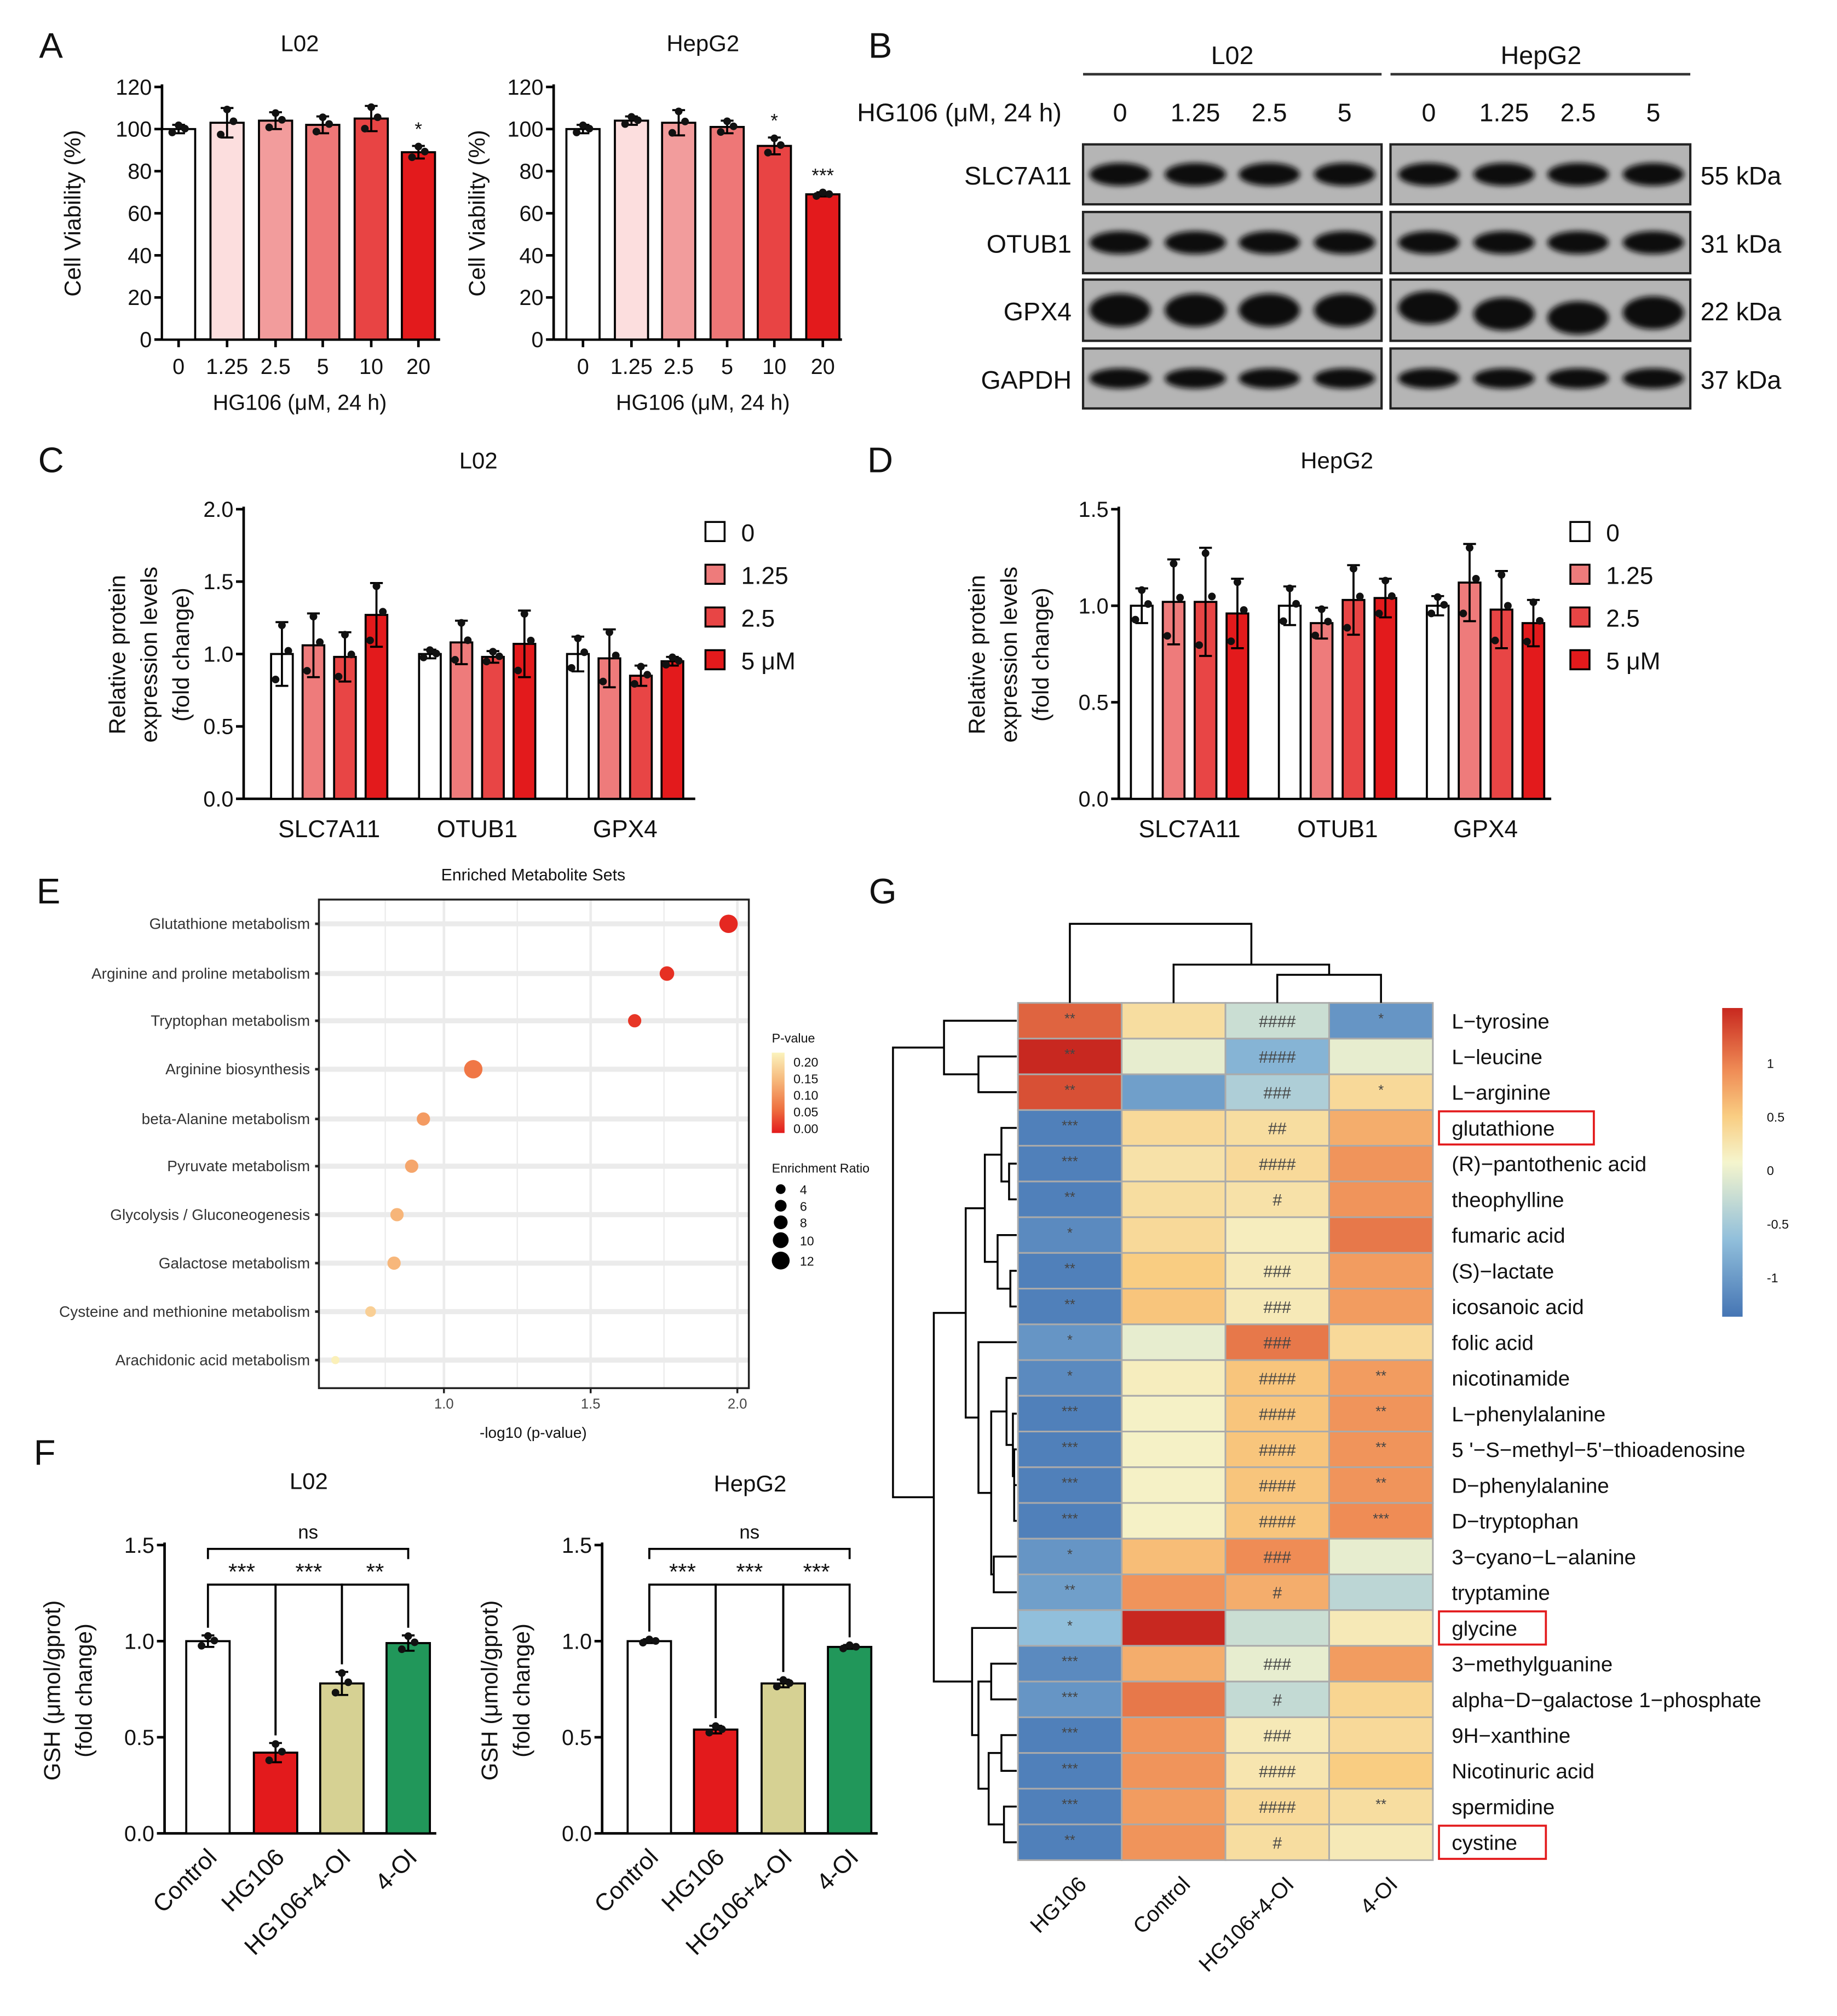  Describe the element at coordinates (577, 1738) in the screenshot. I see `y-tick-label: 0.5` at that location.